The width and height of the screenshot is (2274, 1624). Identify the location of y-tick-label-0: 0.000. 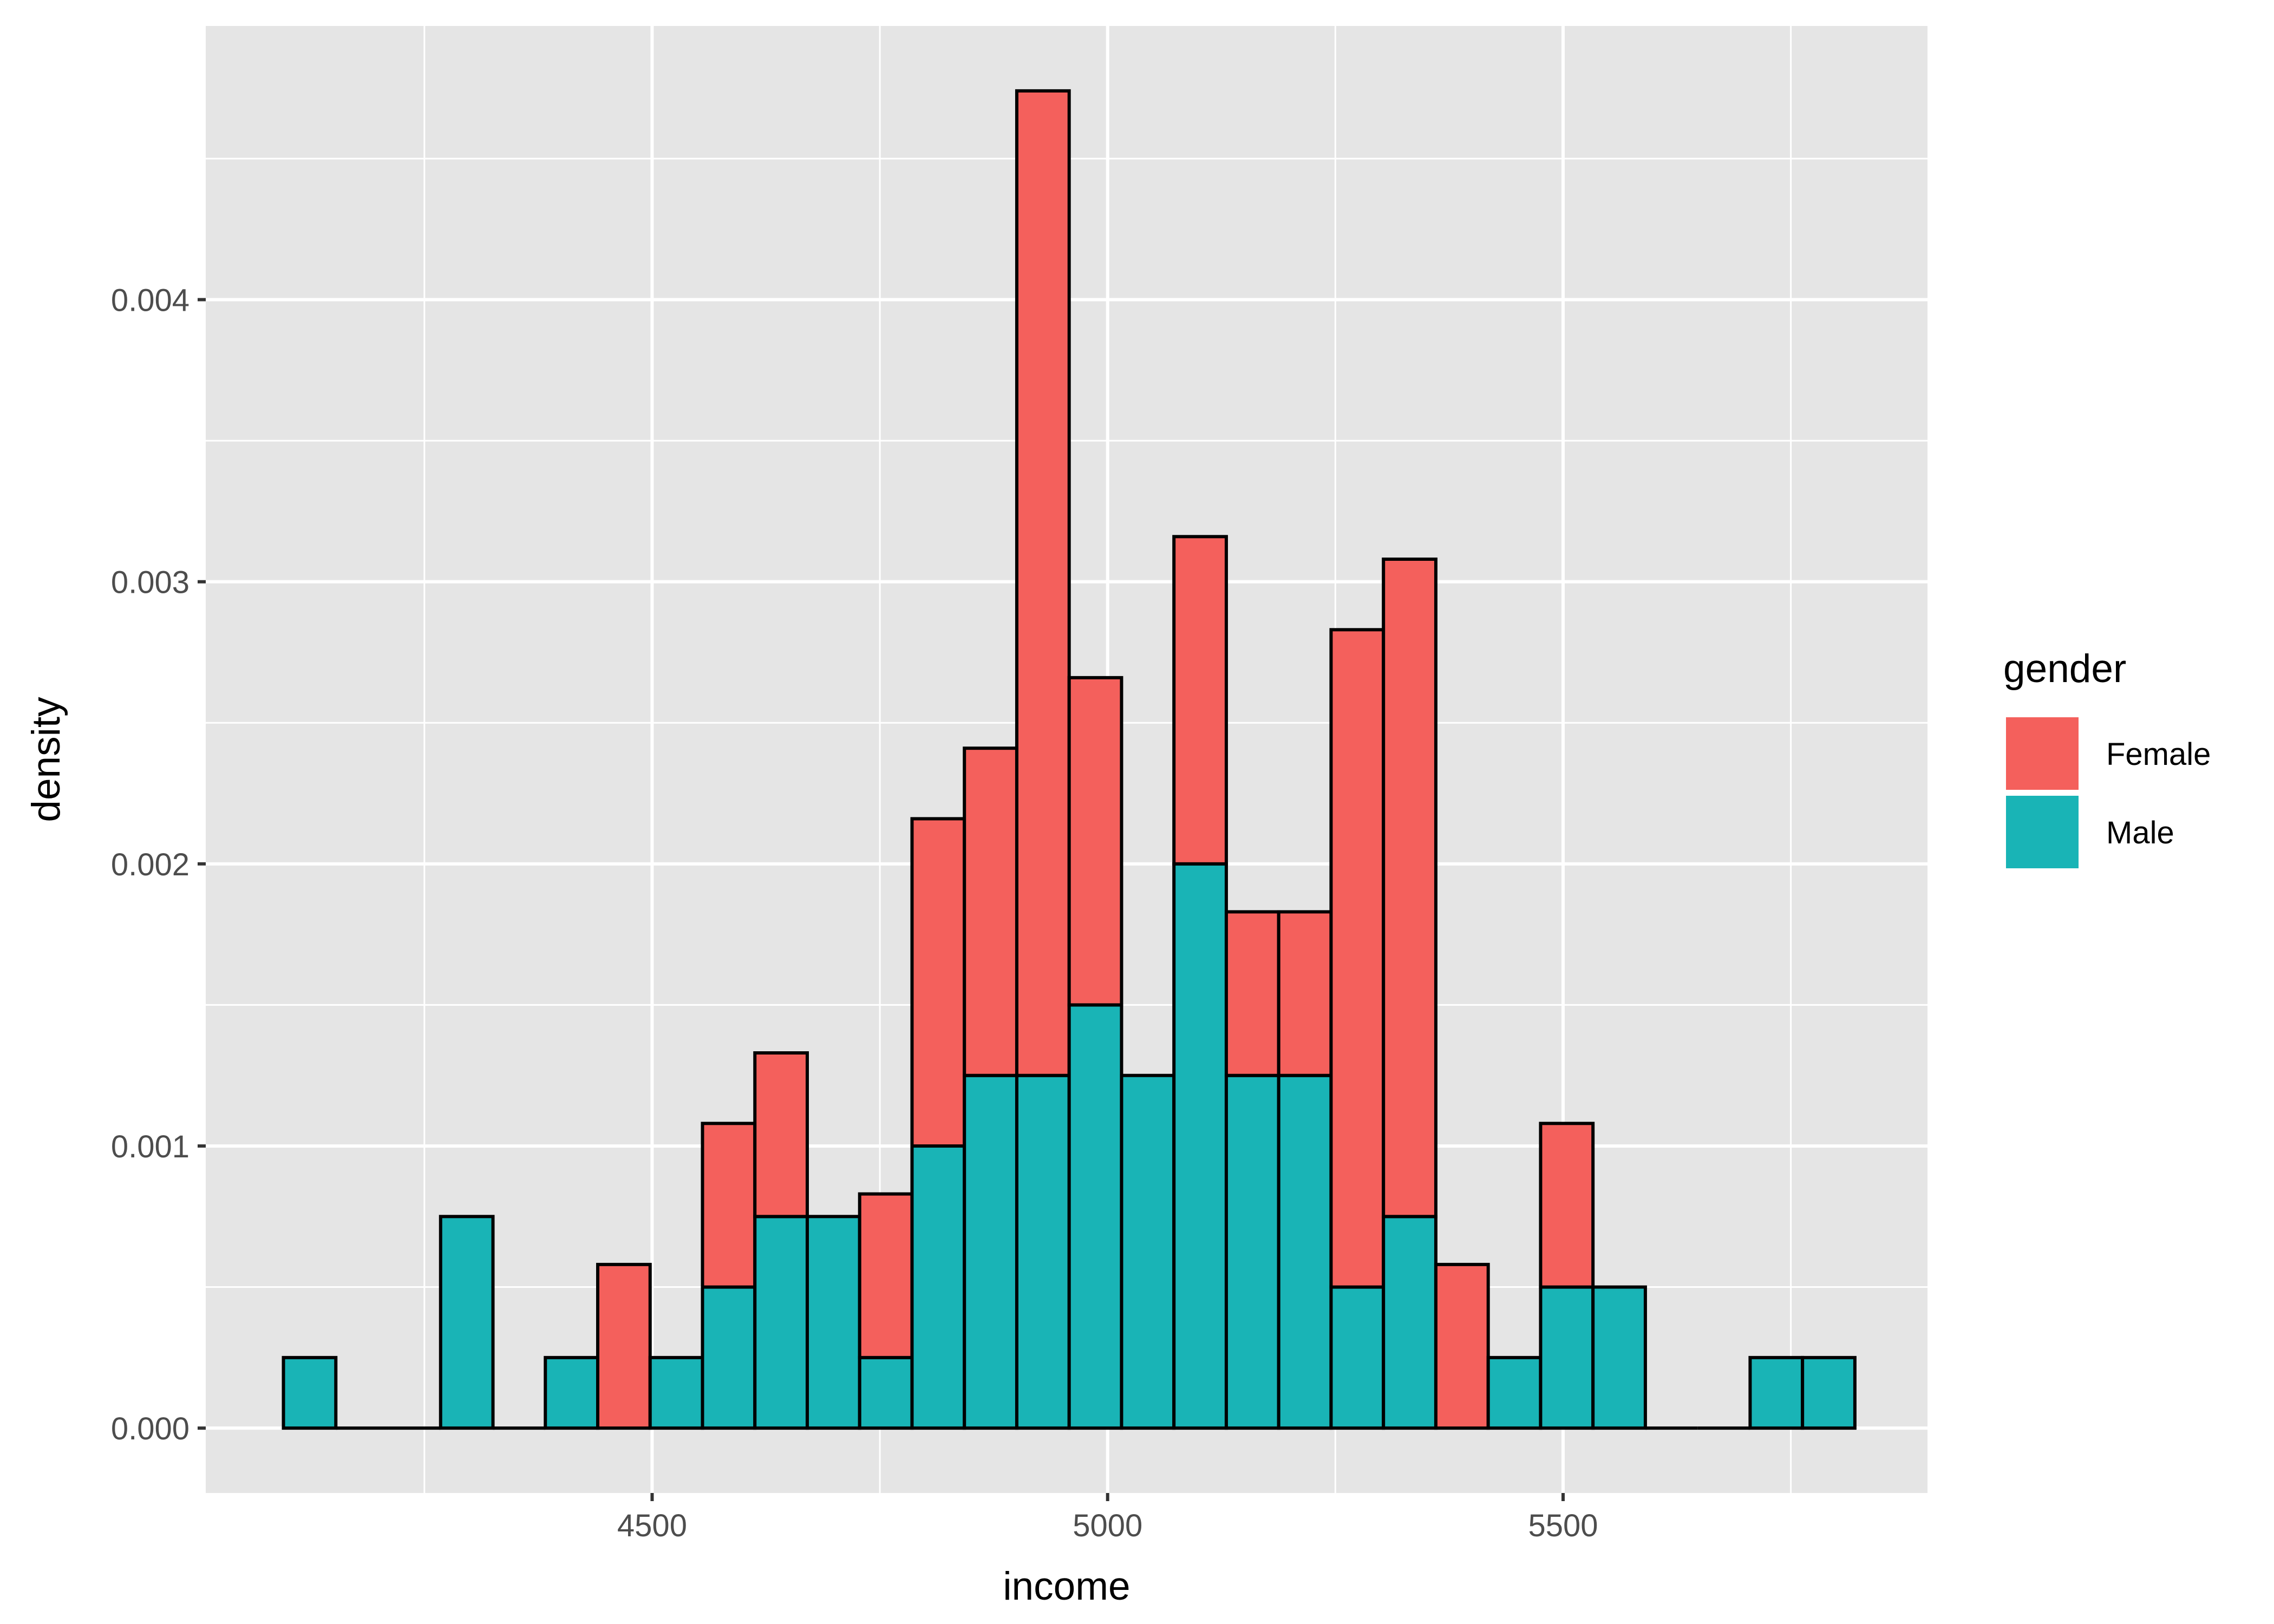
(150, 1428).